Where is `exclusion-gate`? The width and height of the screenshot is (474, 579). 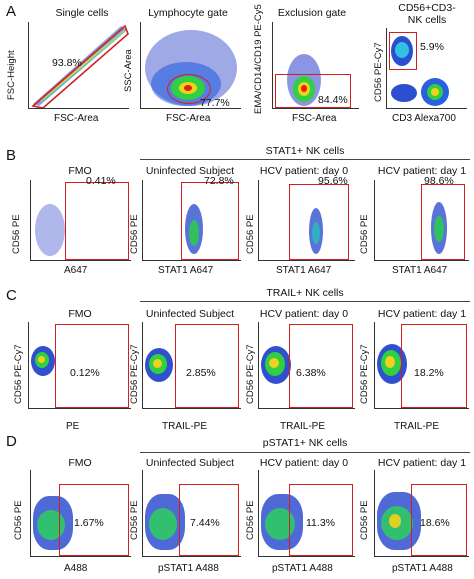
exclusion-gate is located at coordinates (313, 91).